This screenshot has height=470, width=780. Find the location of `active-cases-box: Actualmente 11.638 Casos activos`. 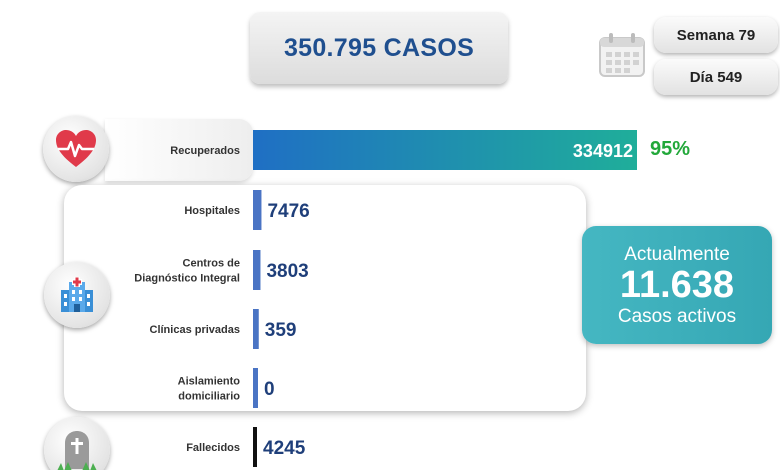

active-cases-box: Actualmente 11.638 Casos activos is located at coordinates (677, 285).